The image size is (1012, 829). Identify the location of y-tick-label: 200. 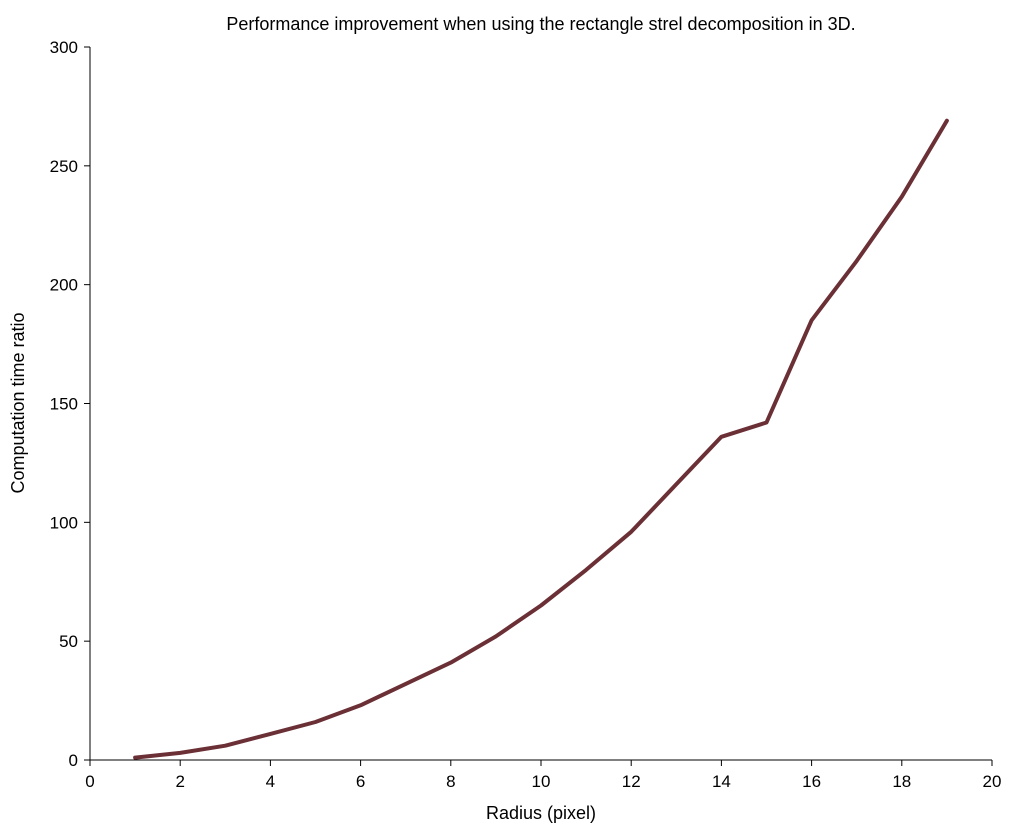
(64, 285).